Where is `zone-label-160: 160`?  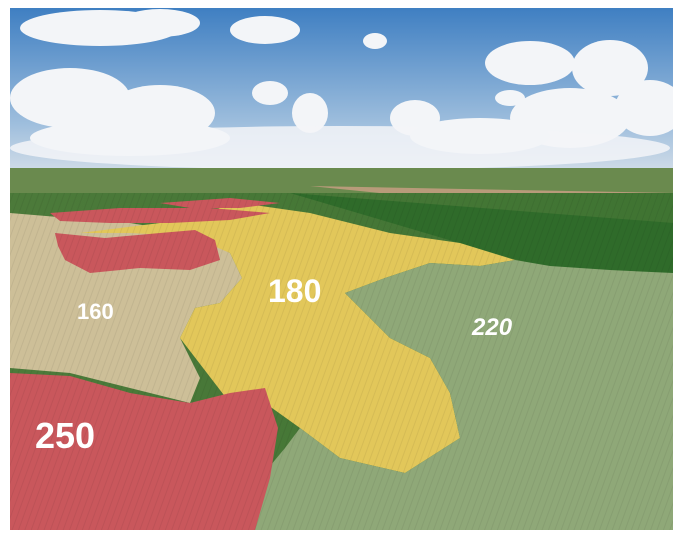
zone-label-160: 160 is located at coordinates (95, 311).